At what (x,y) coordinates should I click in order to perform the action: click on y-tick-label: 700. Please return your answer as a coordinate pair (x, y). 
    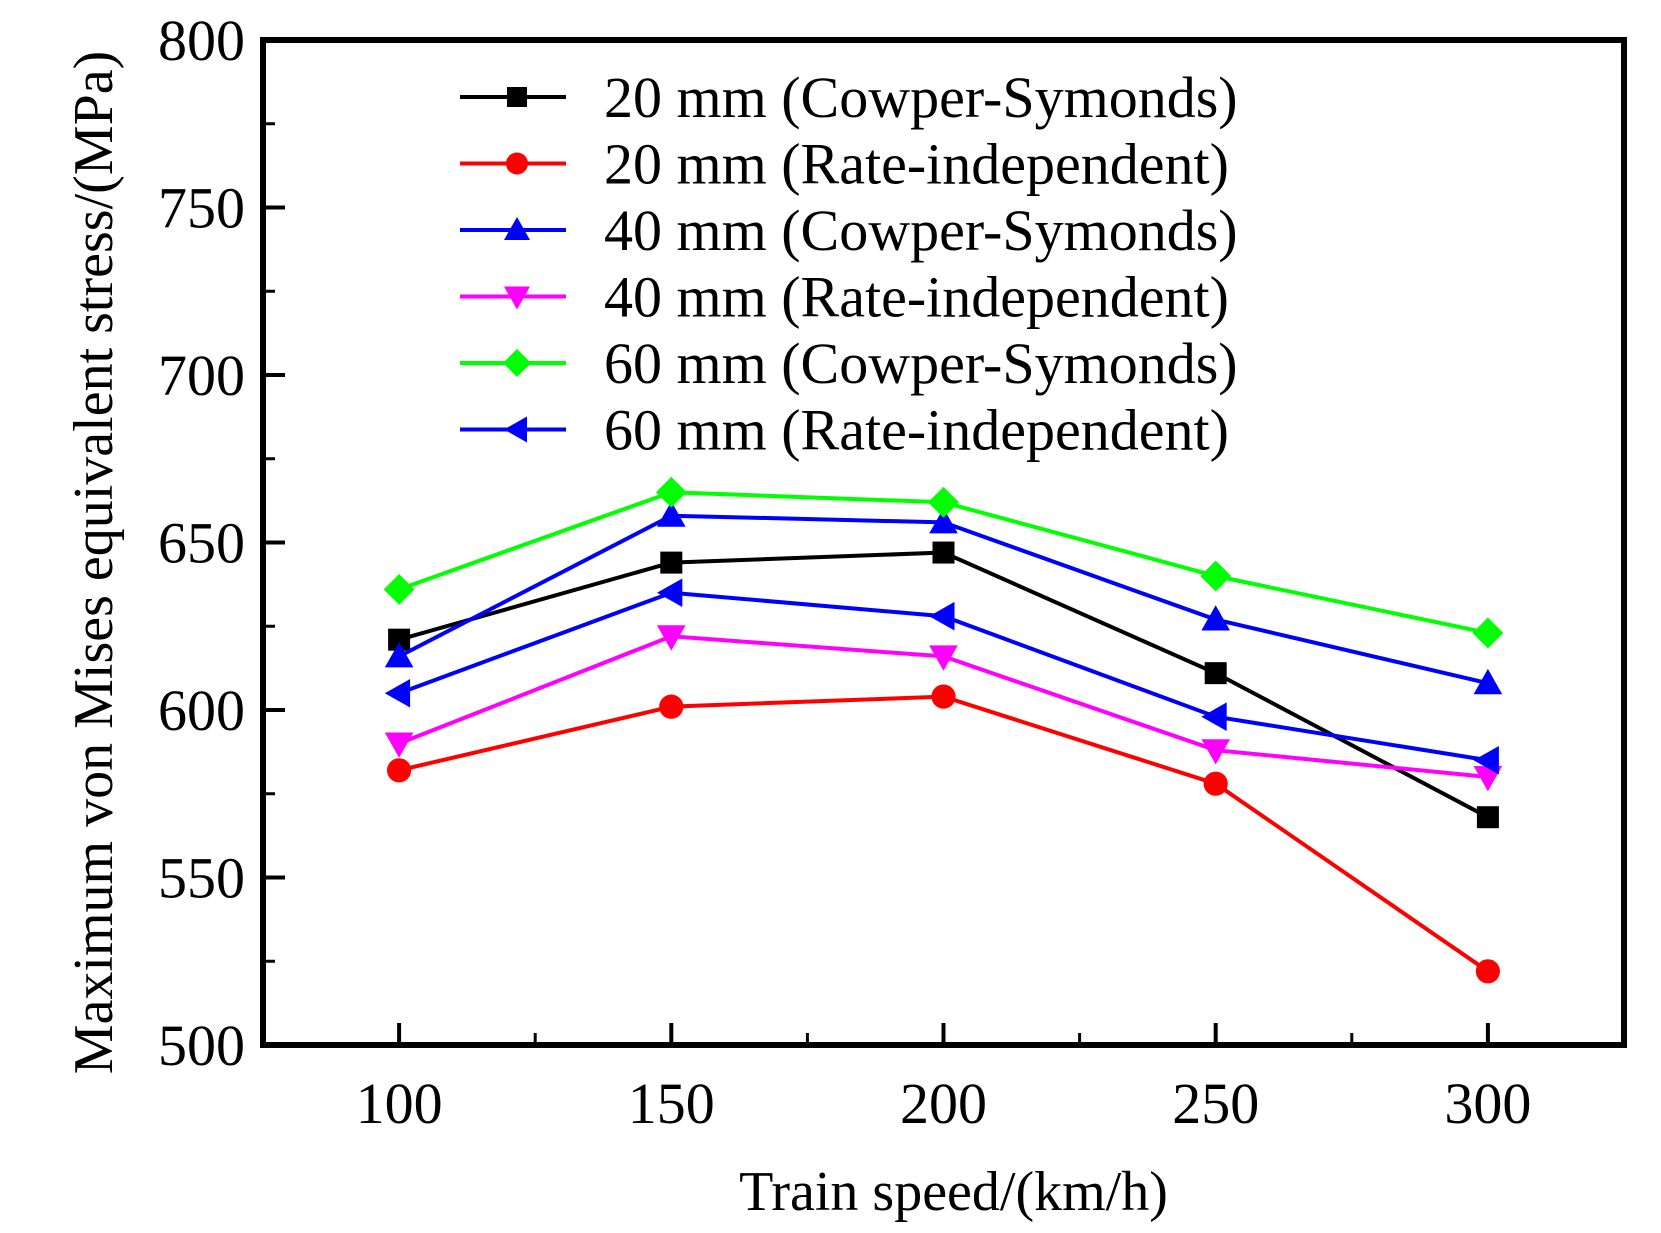
    Looking at the image, I should click on (201, 375).